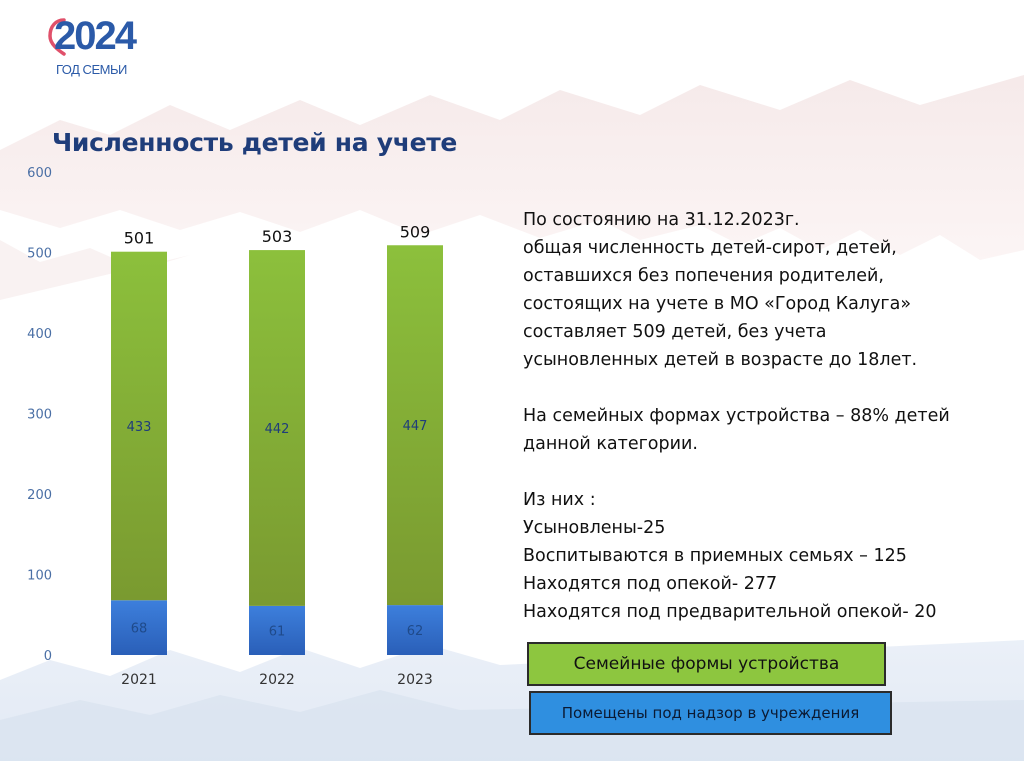  I want to click on legend-family-forms-label: Семейные формы устройства, so click(706, 664).